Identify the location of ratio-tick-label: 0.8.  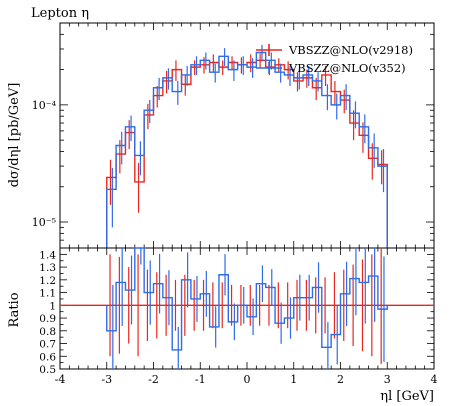
(47, 332).